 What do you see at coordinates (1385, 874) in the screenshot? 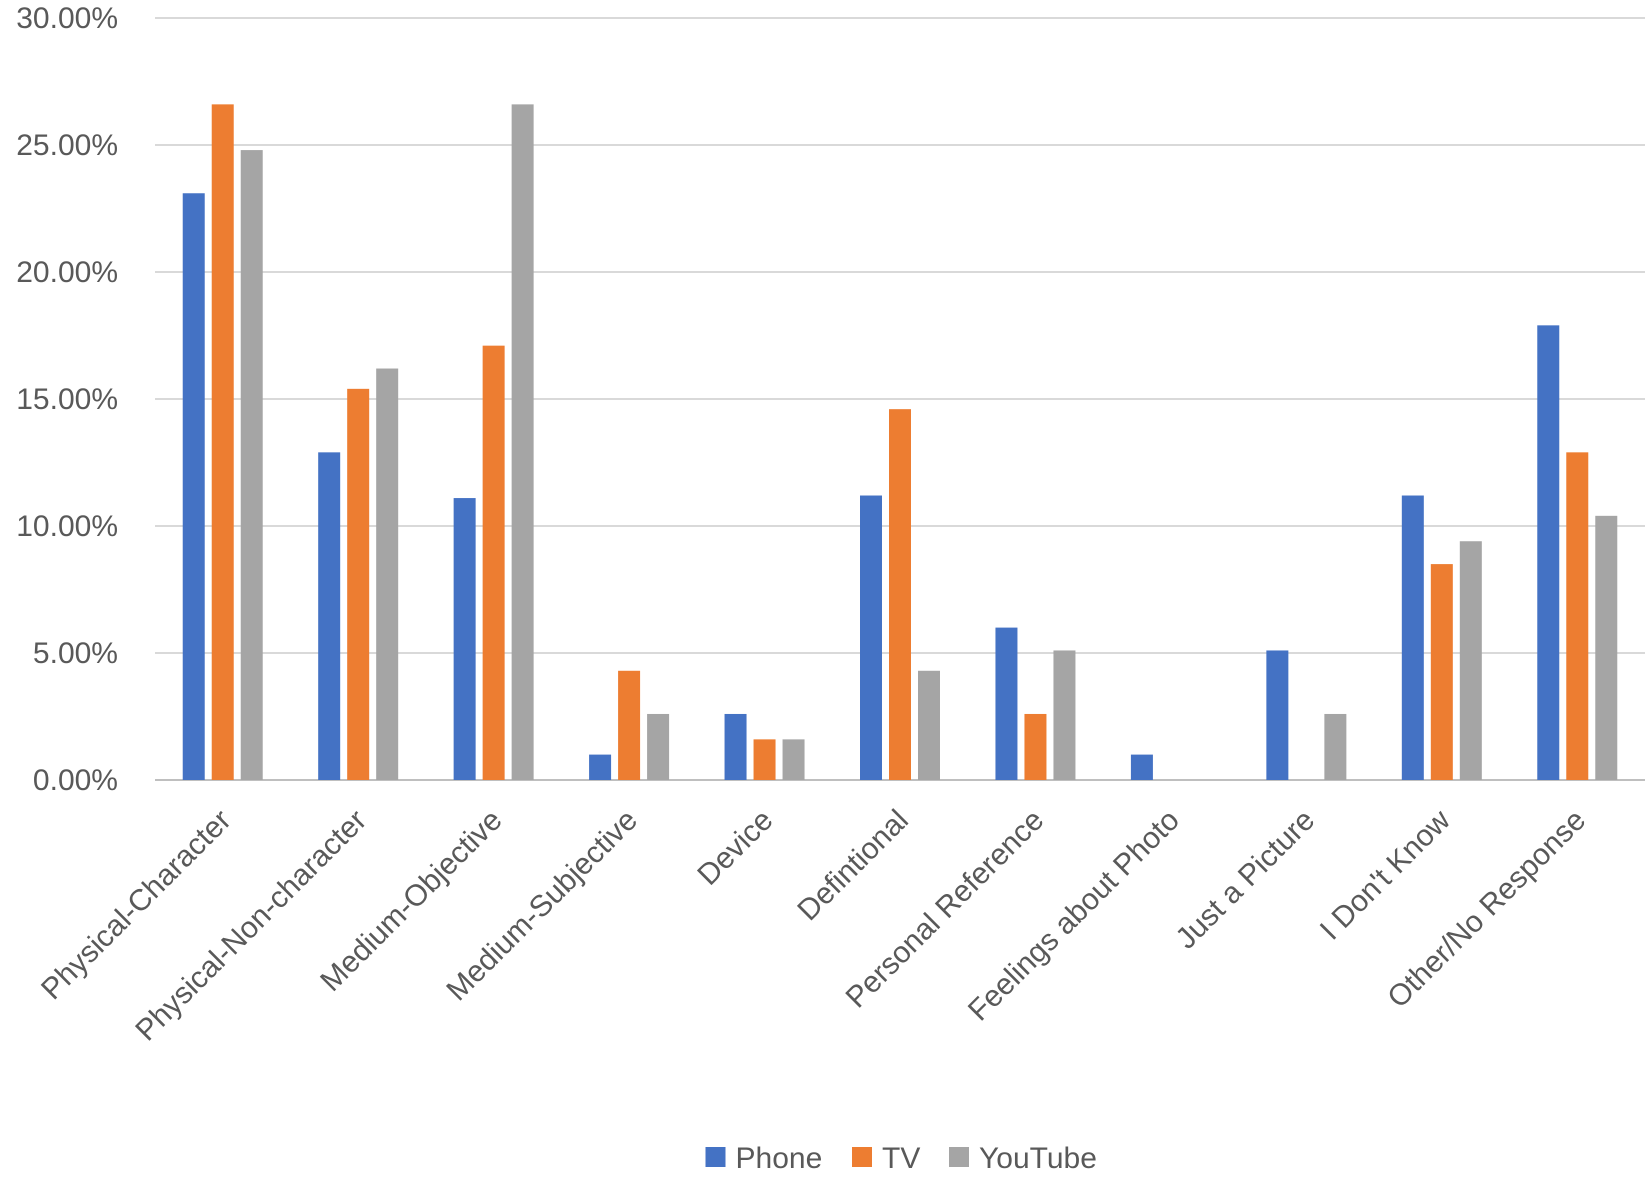
I see `x-tick-label-i-don-t-know: I Don't Know` at bounding box center [1385, 874].